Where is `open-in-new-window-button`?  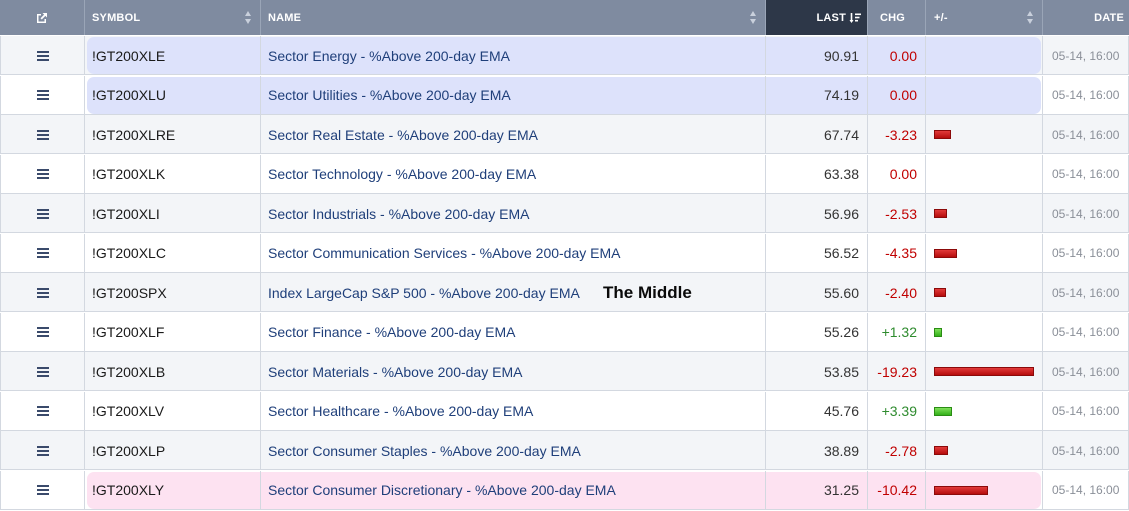
open-in-new-window-button is located at coordinates (42, 17).